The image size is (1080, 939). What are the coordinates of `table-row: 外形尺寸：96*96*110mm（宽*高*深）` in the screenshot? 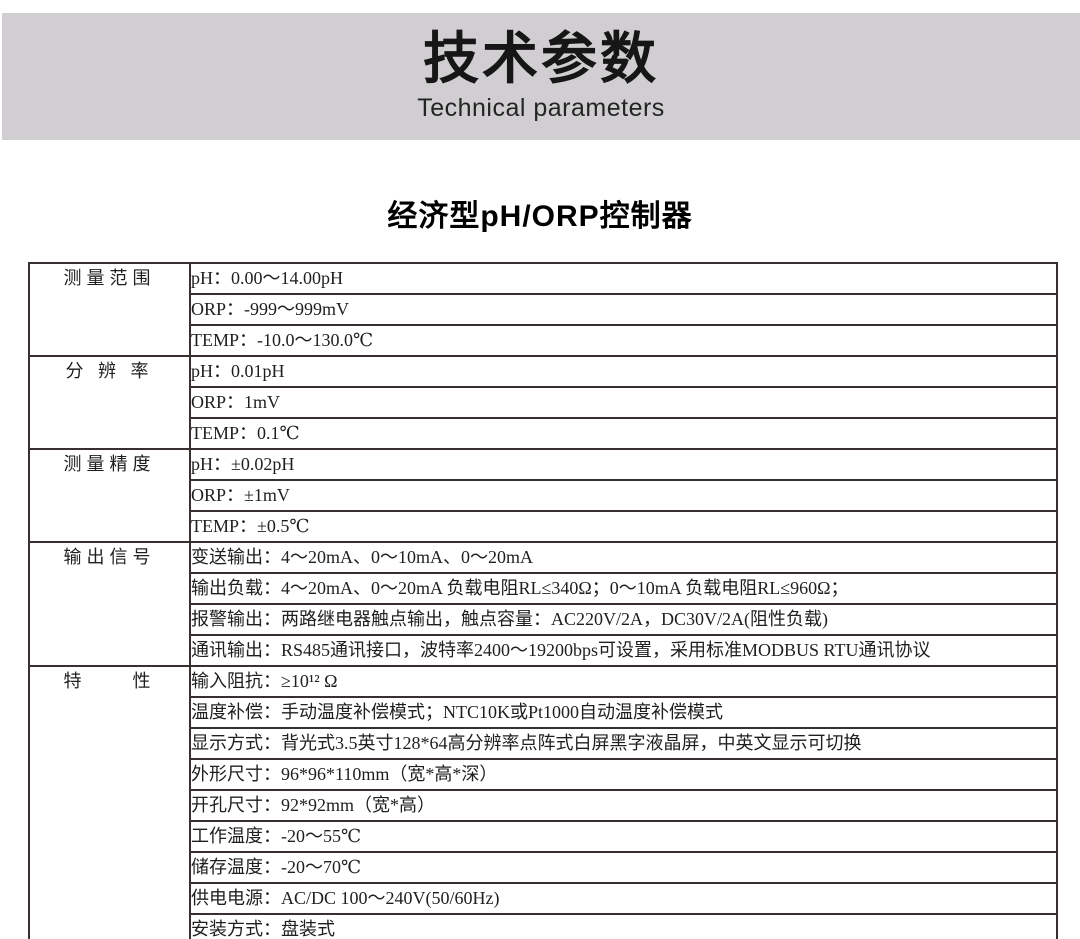 It's located at (543, 774).